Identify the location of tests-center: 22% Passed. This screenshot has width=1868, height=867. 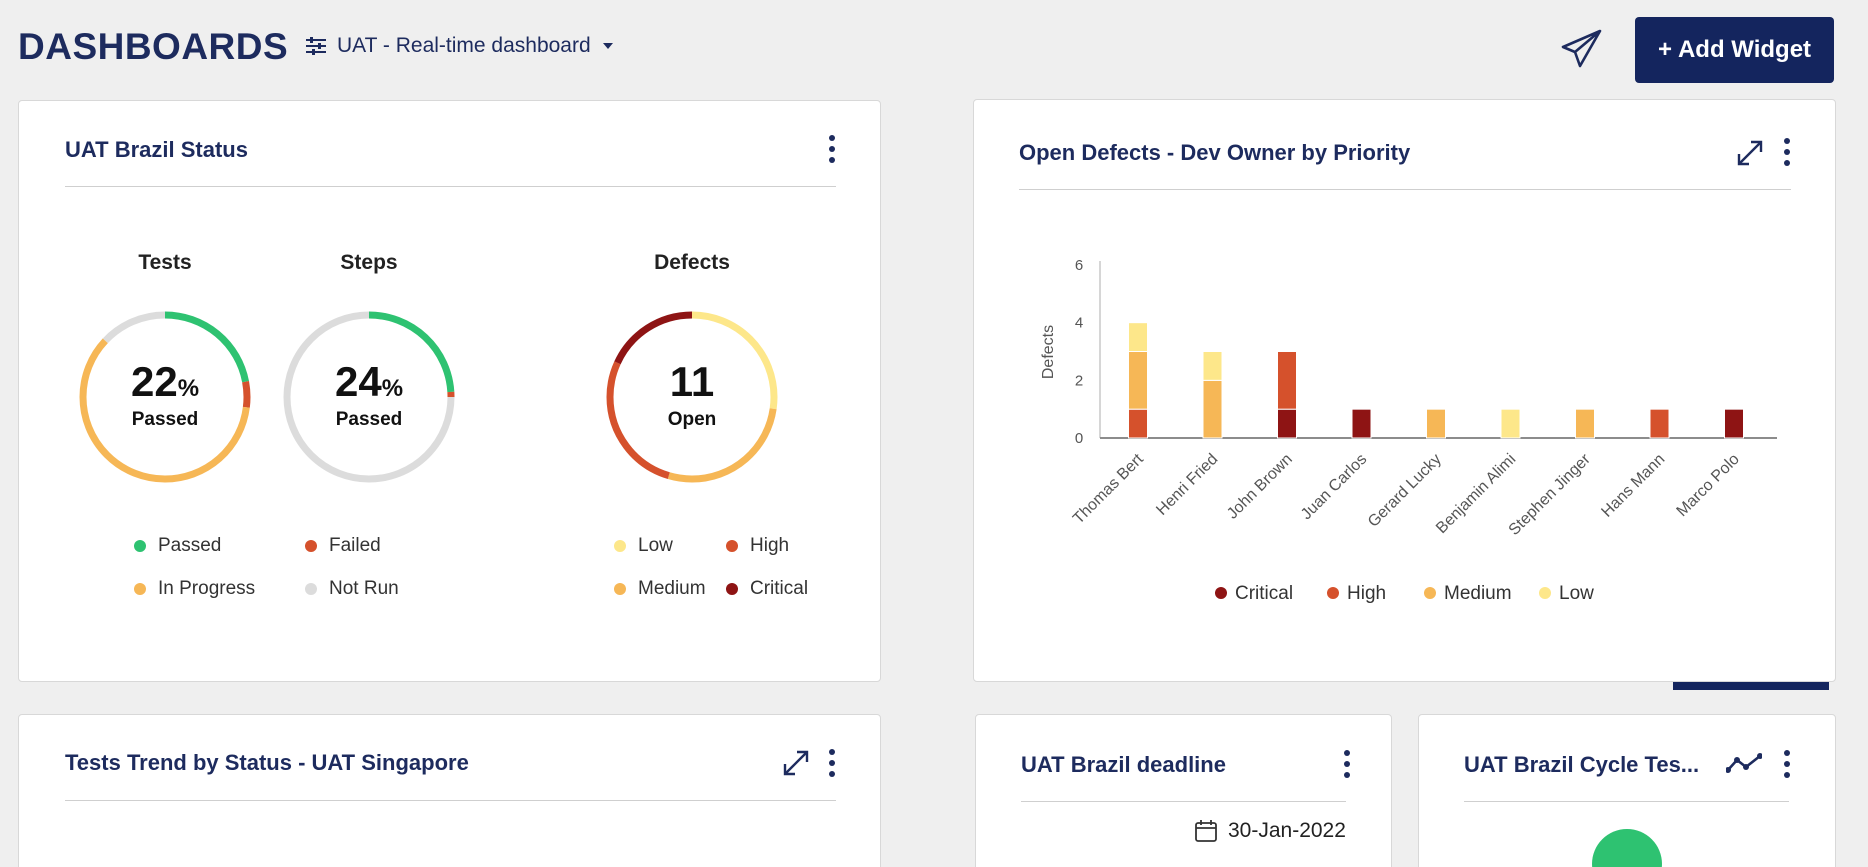
(165, 396).